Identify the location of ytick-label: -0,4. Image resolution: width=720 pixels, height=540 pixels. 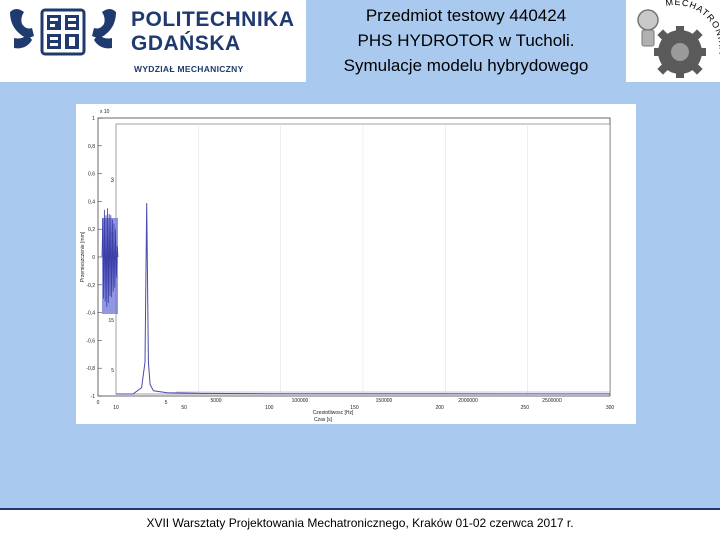
(90, 314).